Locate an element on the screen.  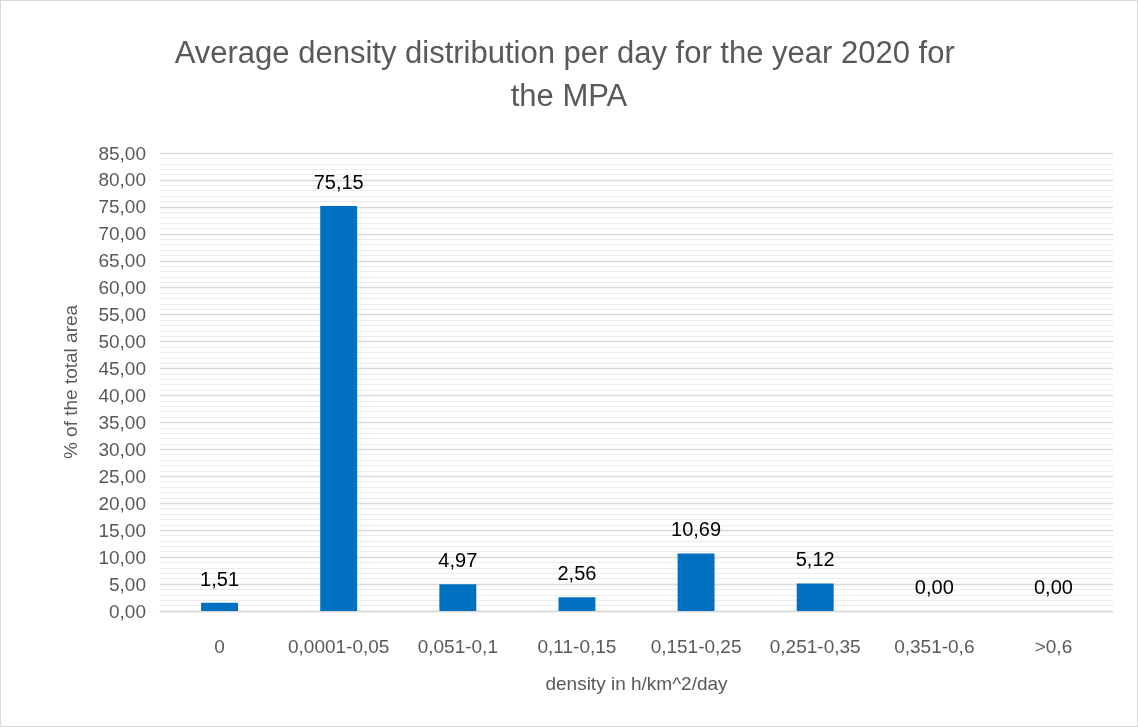
x-tick-label: 0 is located at coordinates (219, 646).